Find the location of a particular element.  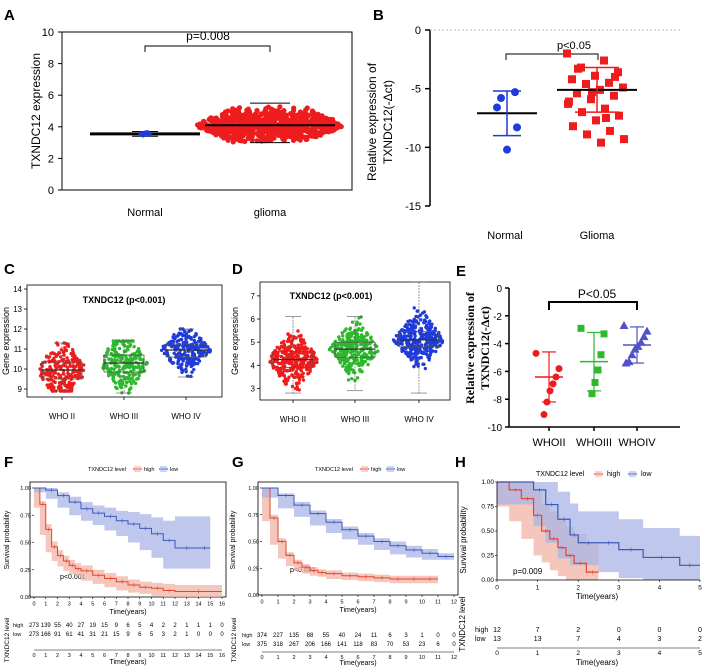

panel-h-xtick-label: 3 is located at coordinates (619, 588).